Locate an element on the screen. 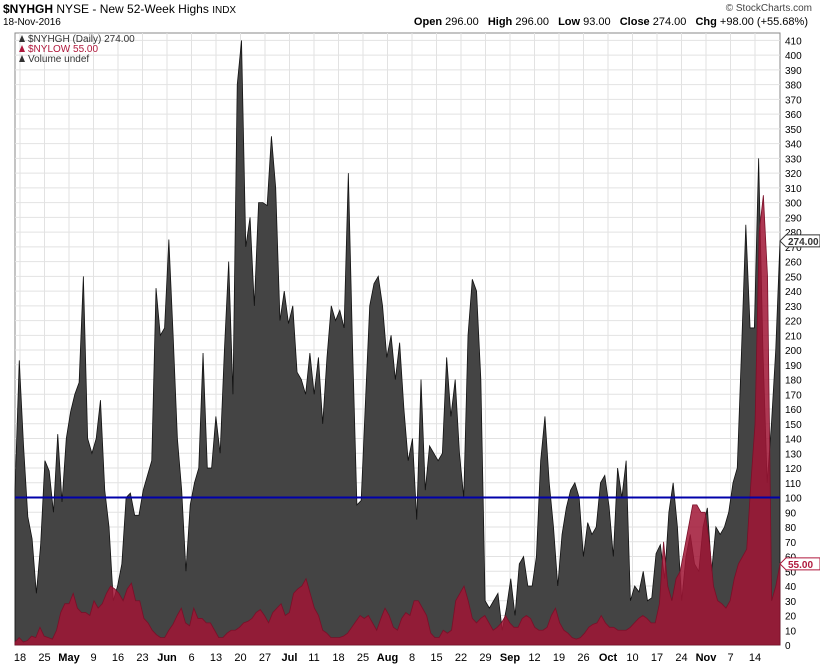  legend-entry: $NYLOW 55.00 is located at coordinates (63, 49).